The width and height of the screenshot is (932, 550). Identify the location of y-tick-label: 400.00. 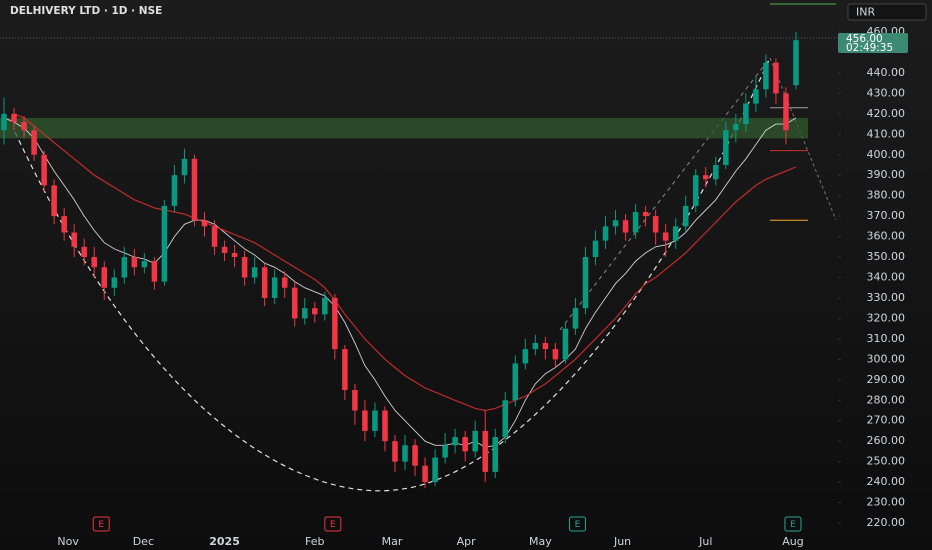
(886, 154).